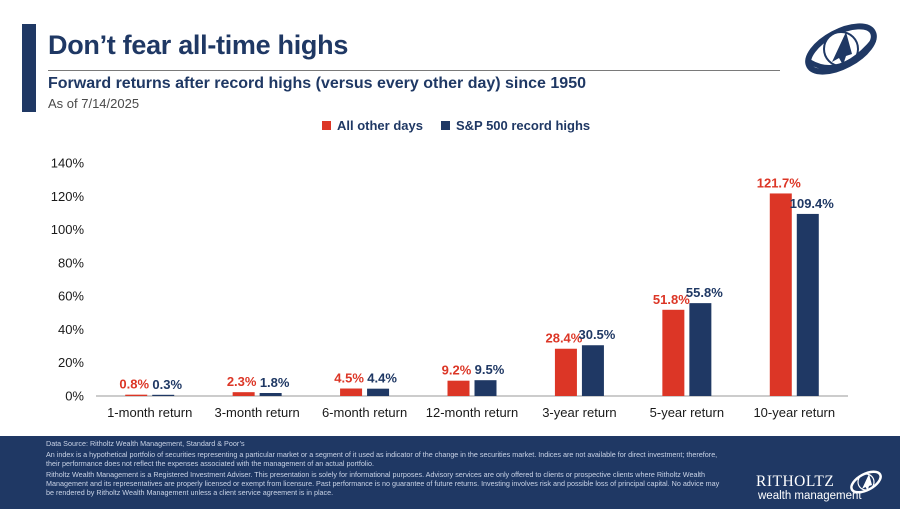 This screenshot has width=900, height=509. I want to click on chart-legend: All other days S&P 500 record highs, so click(456, 125).